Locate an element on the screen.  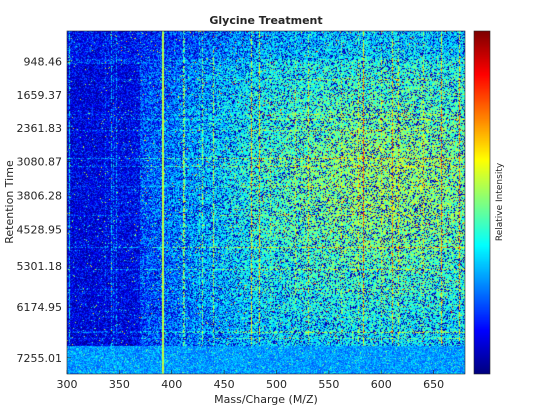
x-tick-label: 500 is located at coordinates (276, 384).